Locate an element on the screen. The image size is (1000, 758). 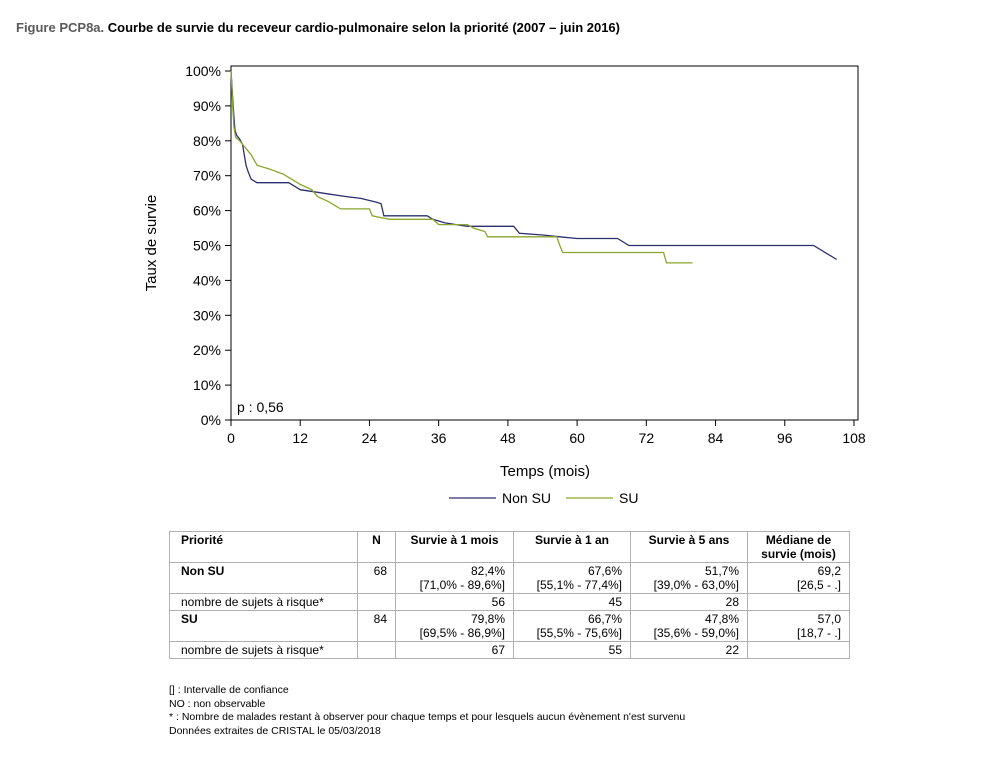
legend-label-non-su: Non SU is located at coordinates (526, 498).